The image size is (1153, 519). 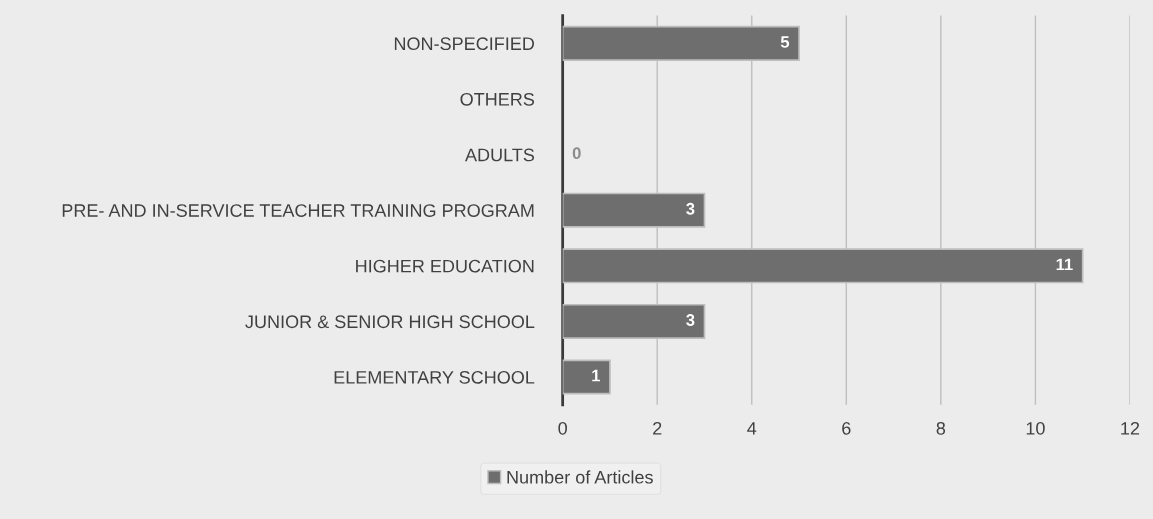 What do you see at coordinates (298, 210) in the screenshot?
I see `y-tick-label: PRE- AND IN-SERVICE TEACHER TRAINING PROGRAM` at bounding box center [298, 210].